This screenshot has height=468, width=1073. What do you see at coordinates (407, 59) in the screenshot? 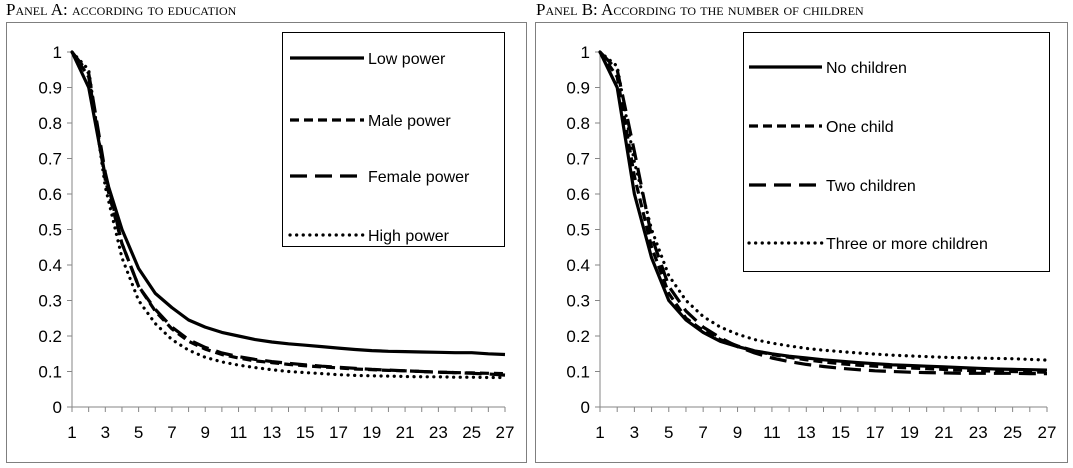
I see `legend-label: Low power` at bounding box center [407, 59].